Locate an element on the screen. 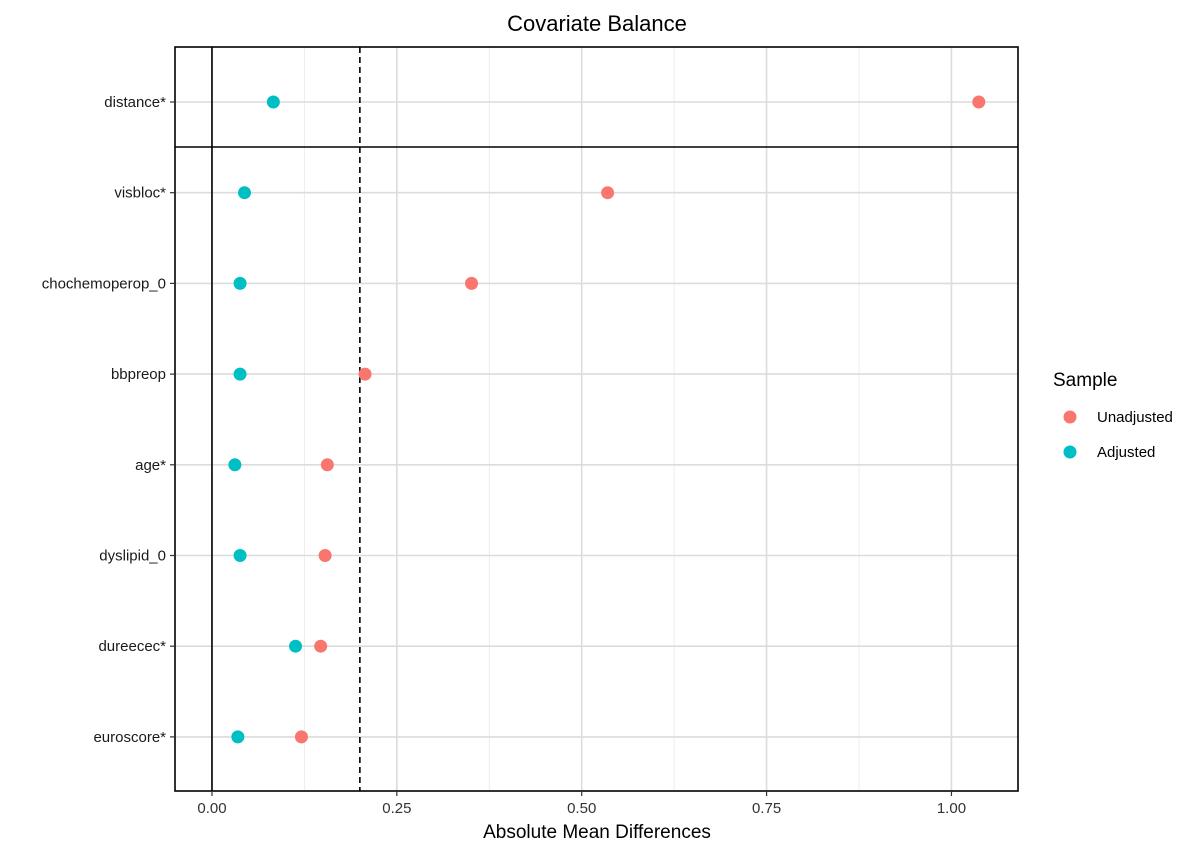 Image resolution: width=1200 pixels, height=843 pixels. y-tick-label: dureecec* is located at coordinates (132, 646).